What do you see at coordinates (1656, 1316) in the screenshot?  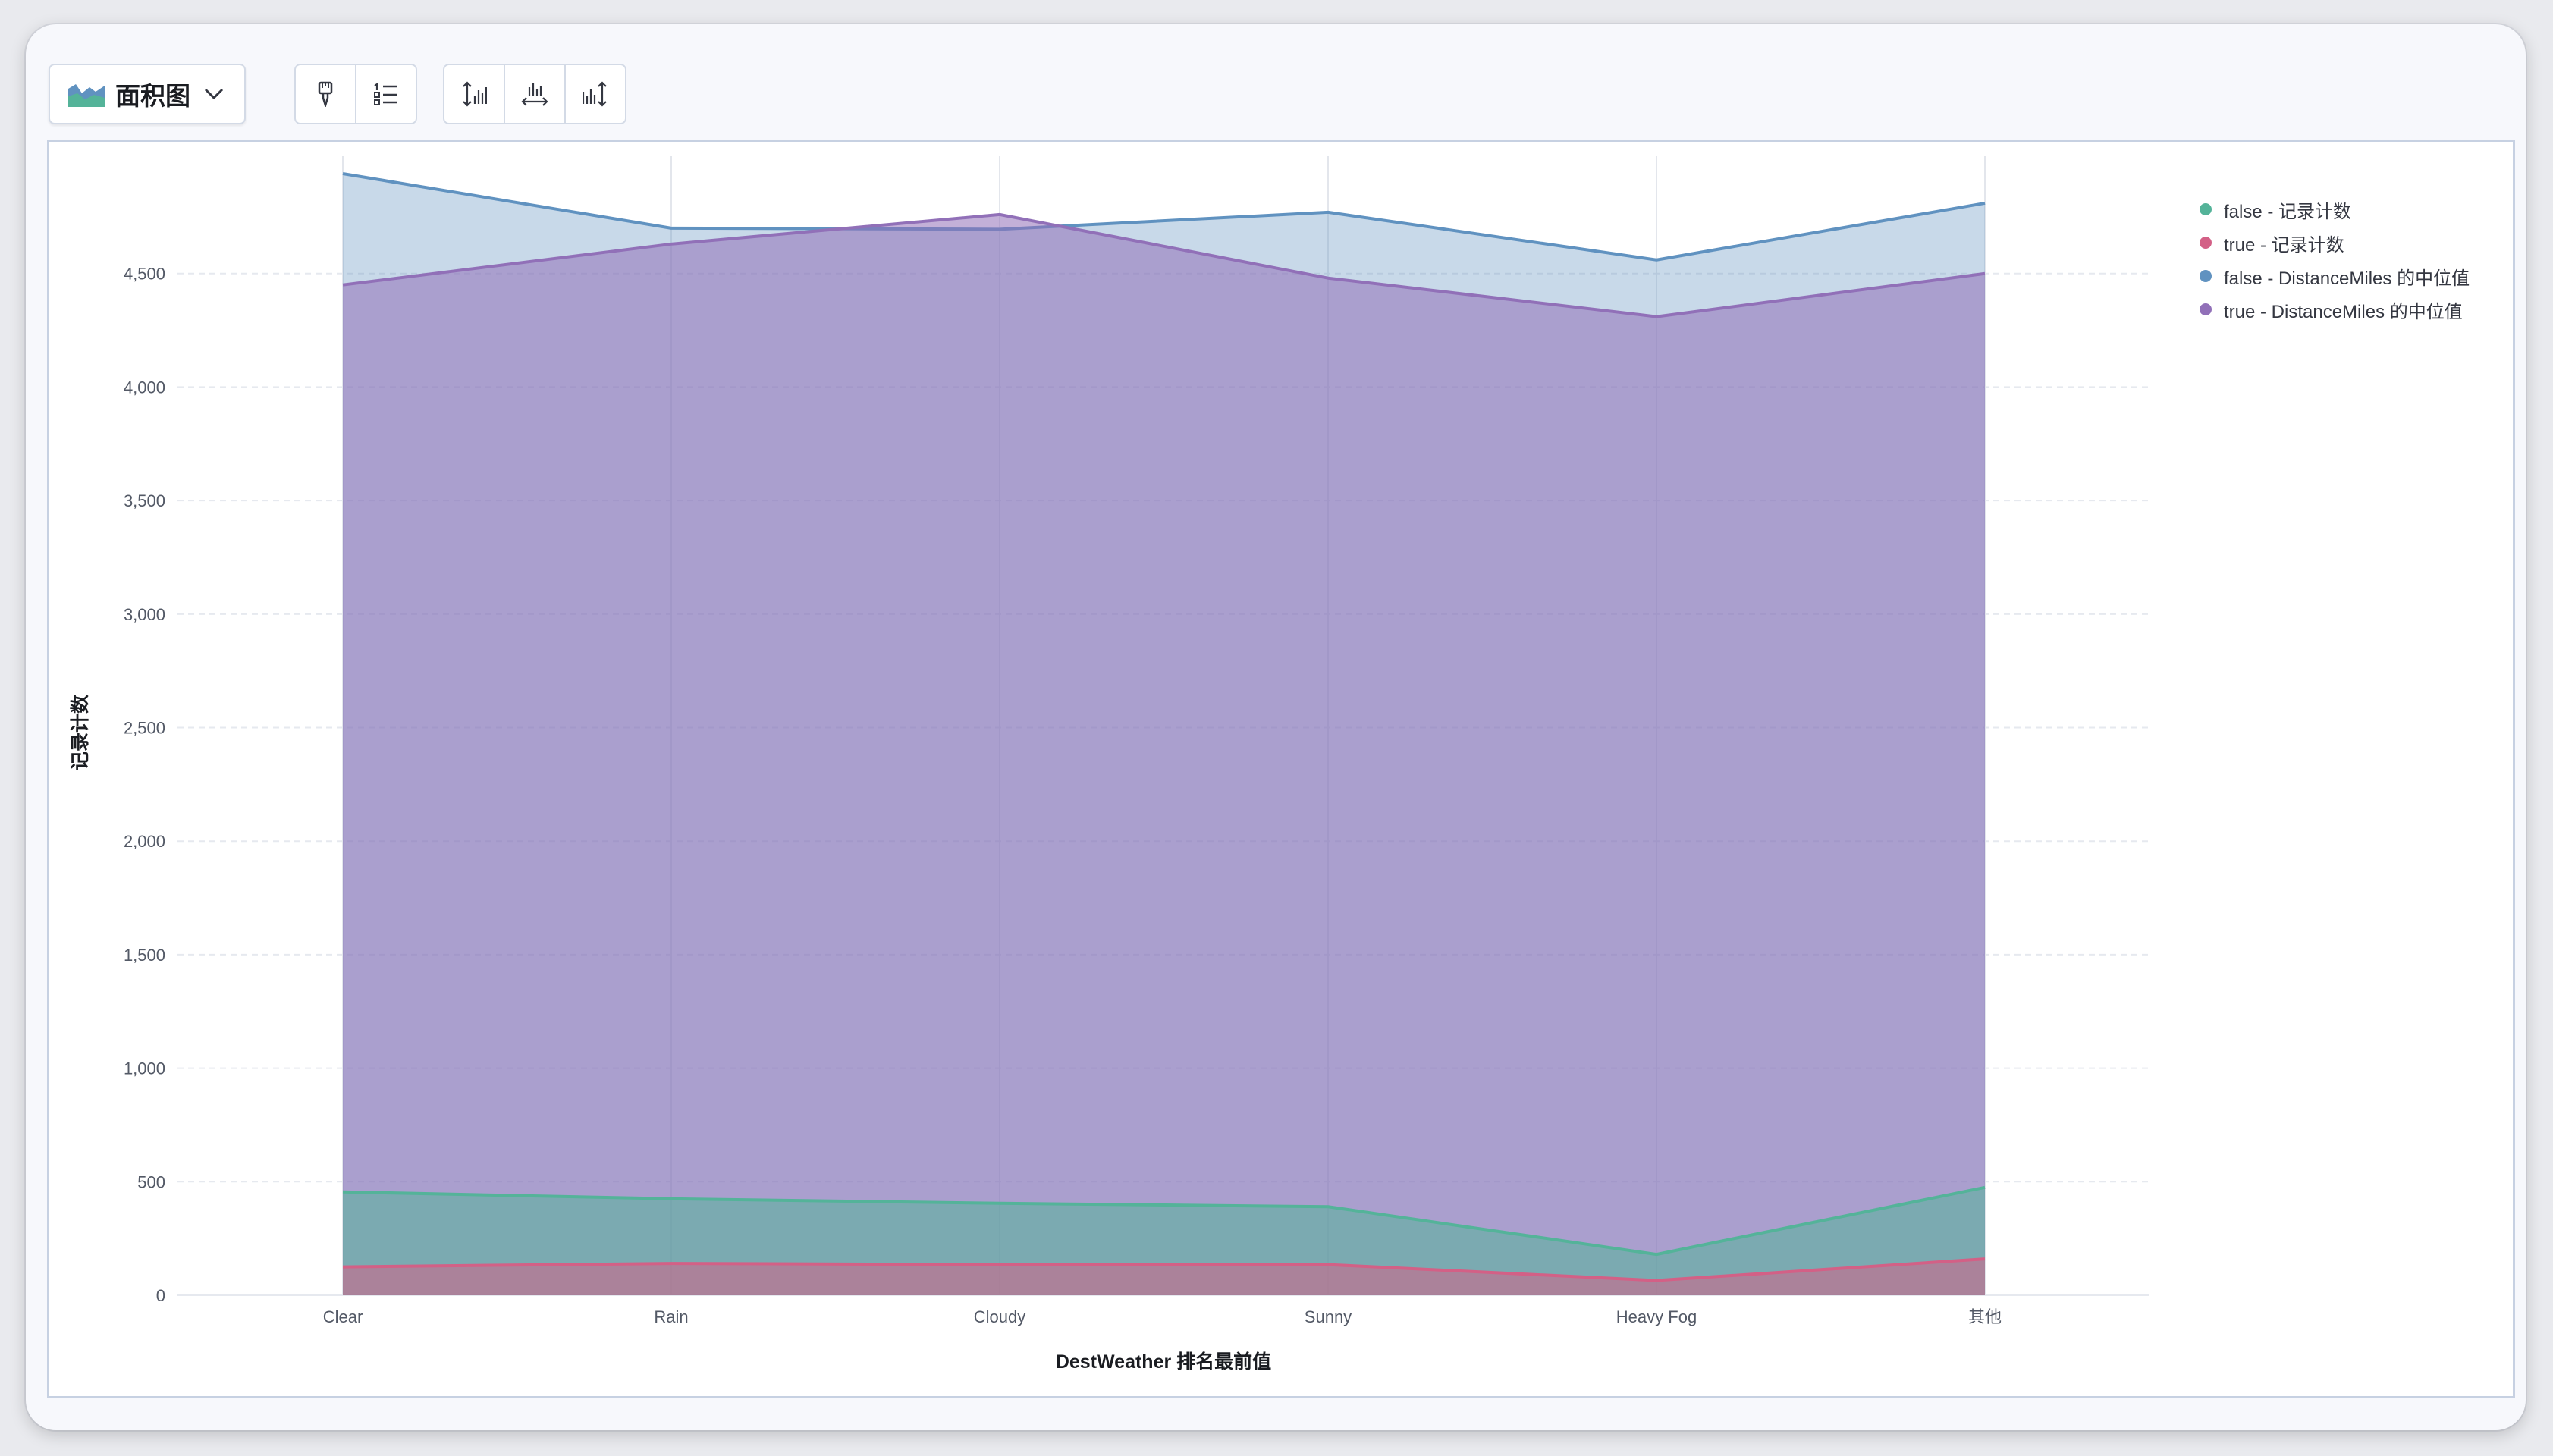 I see `x-tick-label: Heavy Fog` at bounding box center [1656, 1316].